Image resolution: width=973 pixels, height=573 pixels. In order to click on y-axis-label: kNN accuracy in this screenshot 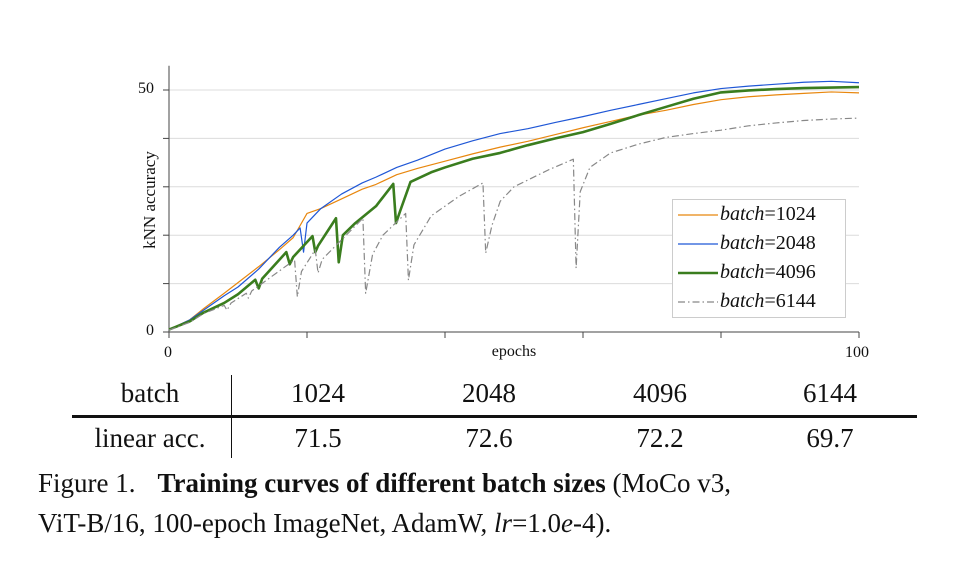, I will do `click(149, 200)`.